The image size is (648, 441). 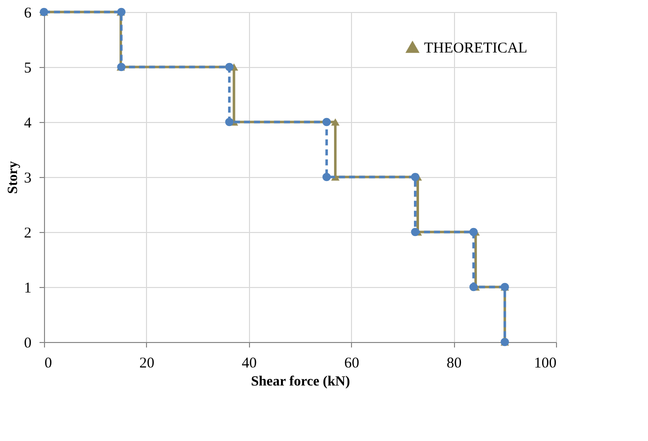 I want to click on legend-label: THEORETICAL, so click(x=476, y=48).